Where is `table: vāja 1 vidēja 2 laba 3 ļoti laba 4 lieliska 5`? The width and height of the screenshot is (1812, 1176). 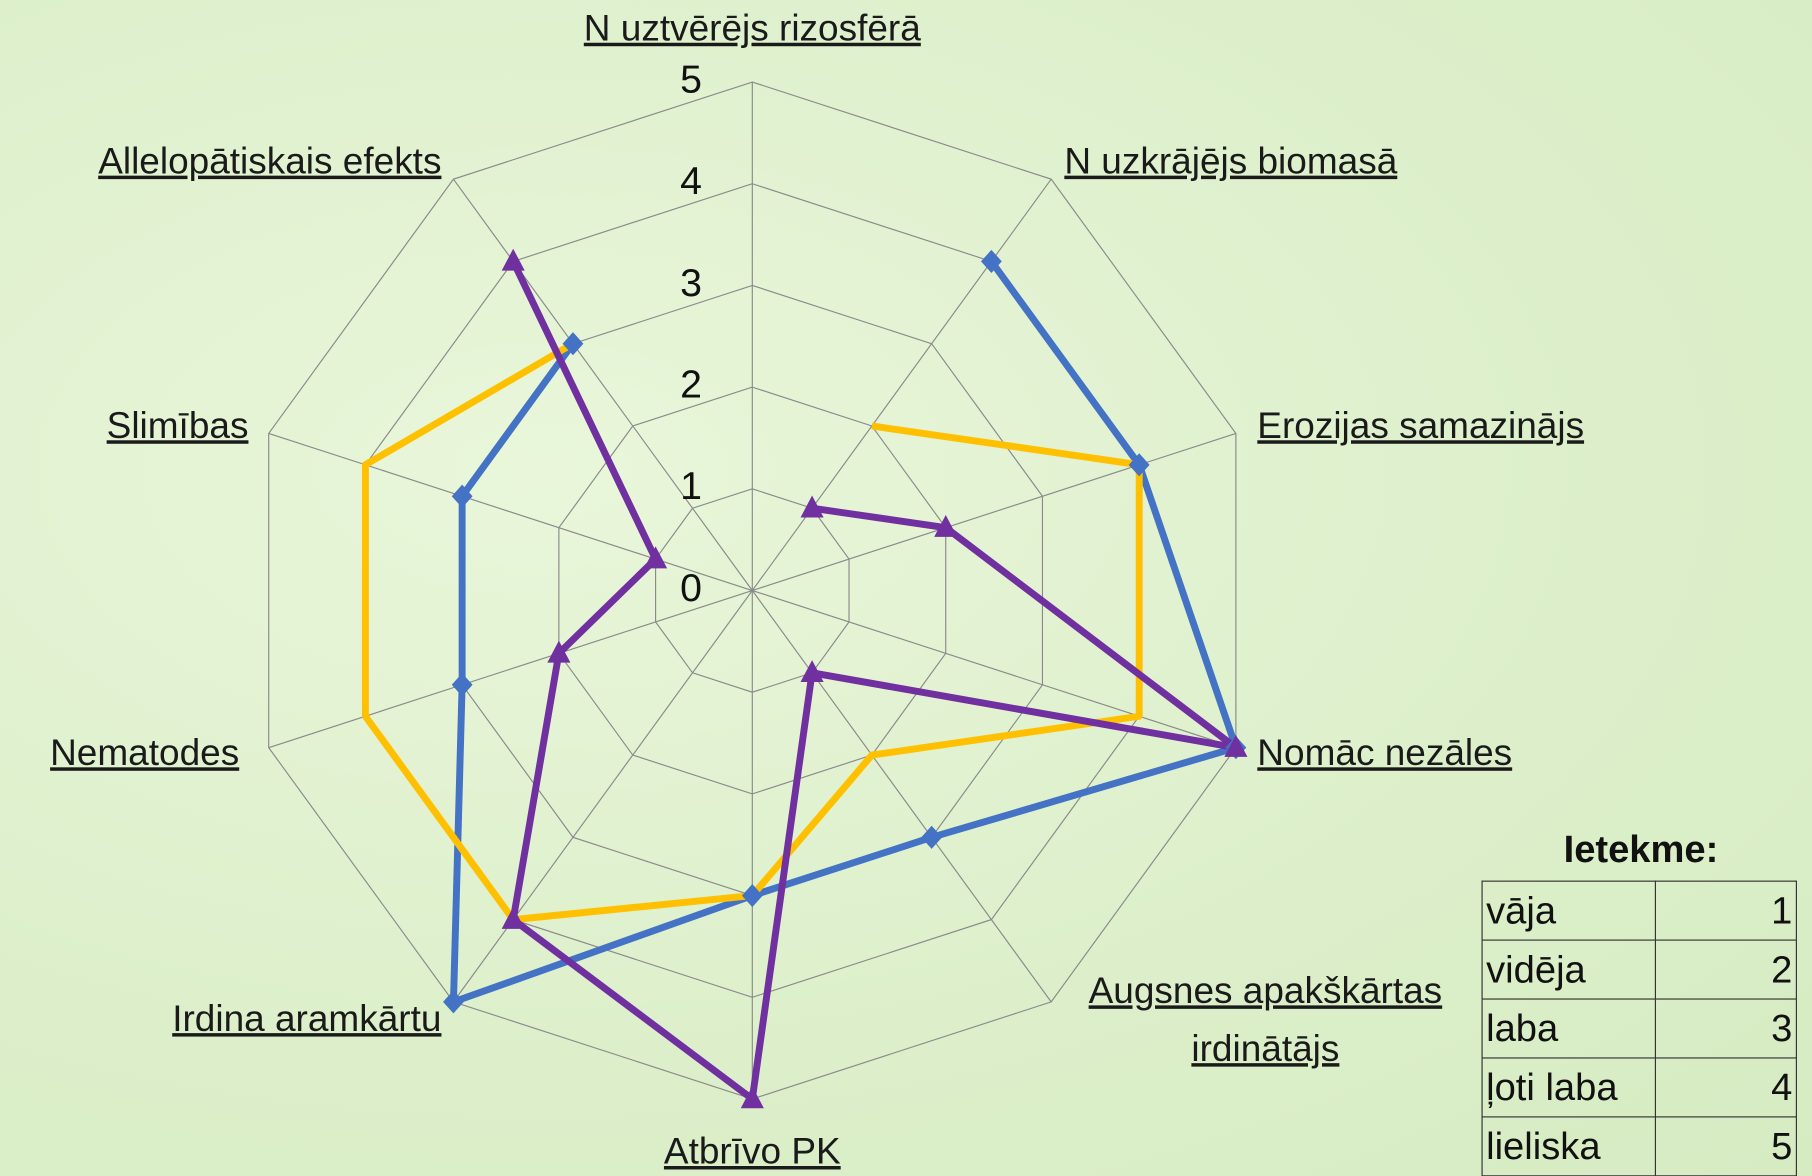
table: vāja 1 vidēja 2 laba 3 ļoti laba 4 lieliska 5 is located at coordinates (1639, 1028).